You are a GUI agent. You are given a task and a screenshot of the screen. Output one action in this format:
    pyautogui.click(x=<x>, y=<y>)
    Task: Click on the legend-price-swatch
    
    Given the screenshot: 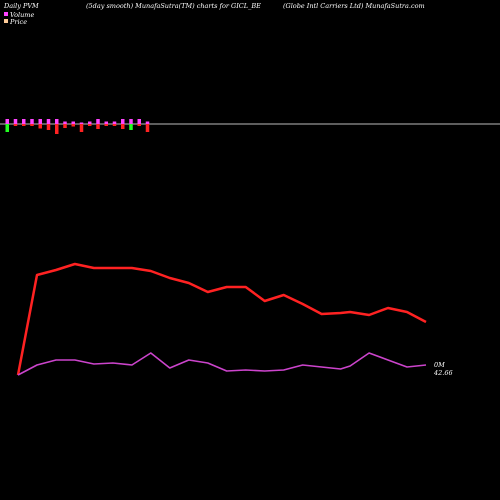 What is the action you would take?
    pyautogui.click(x=6, y=21)
    